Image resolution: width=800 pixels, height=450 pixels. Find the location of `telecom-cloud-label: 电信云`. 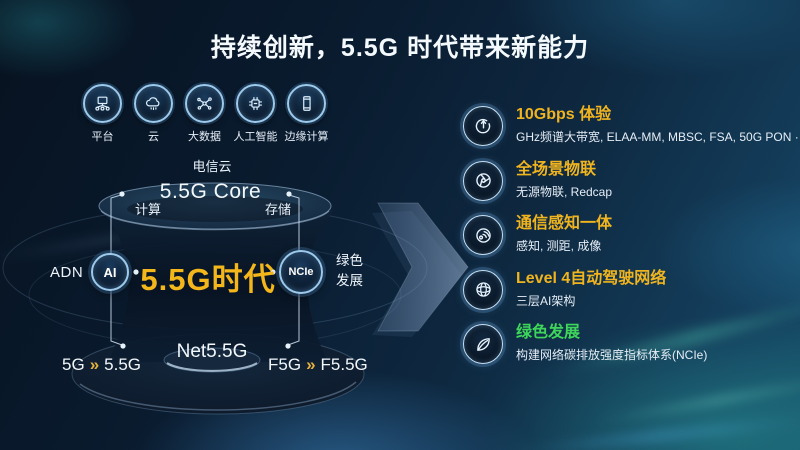

telecom-cloud-label: 电信云 is located at coordinates (212, 166).